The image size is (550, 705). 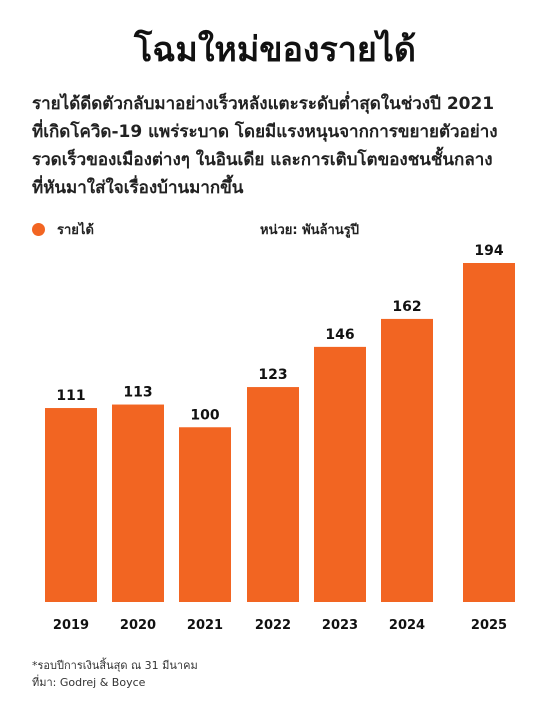 I want to click on x-tick-label-2023: 2023, so click(x=340, y=625).